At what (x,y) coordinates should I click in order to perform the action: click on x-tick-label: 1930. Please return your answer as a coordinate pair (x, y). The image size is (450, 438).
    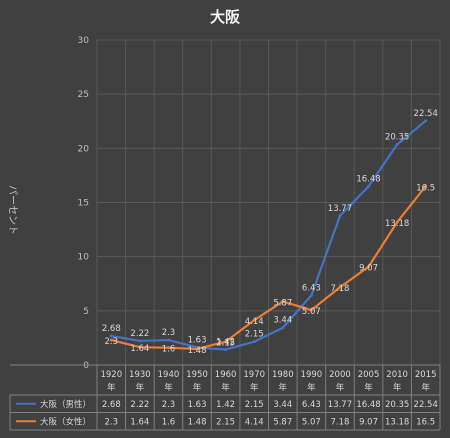
    Looking at the image, I should click on (140, 375).